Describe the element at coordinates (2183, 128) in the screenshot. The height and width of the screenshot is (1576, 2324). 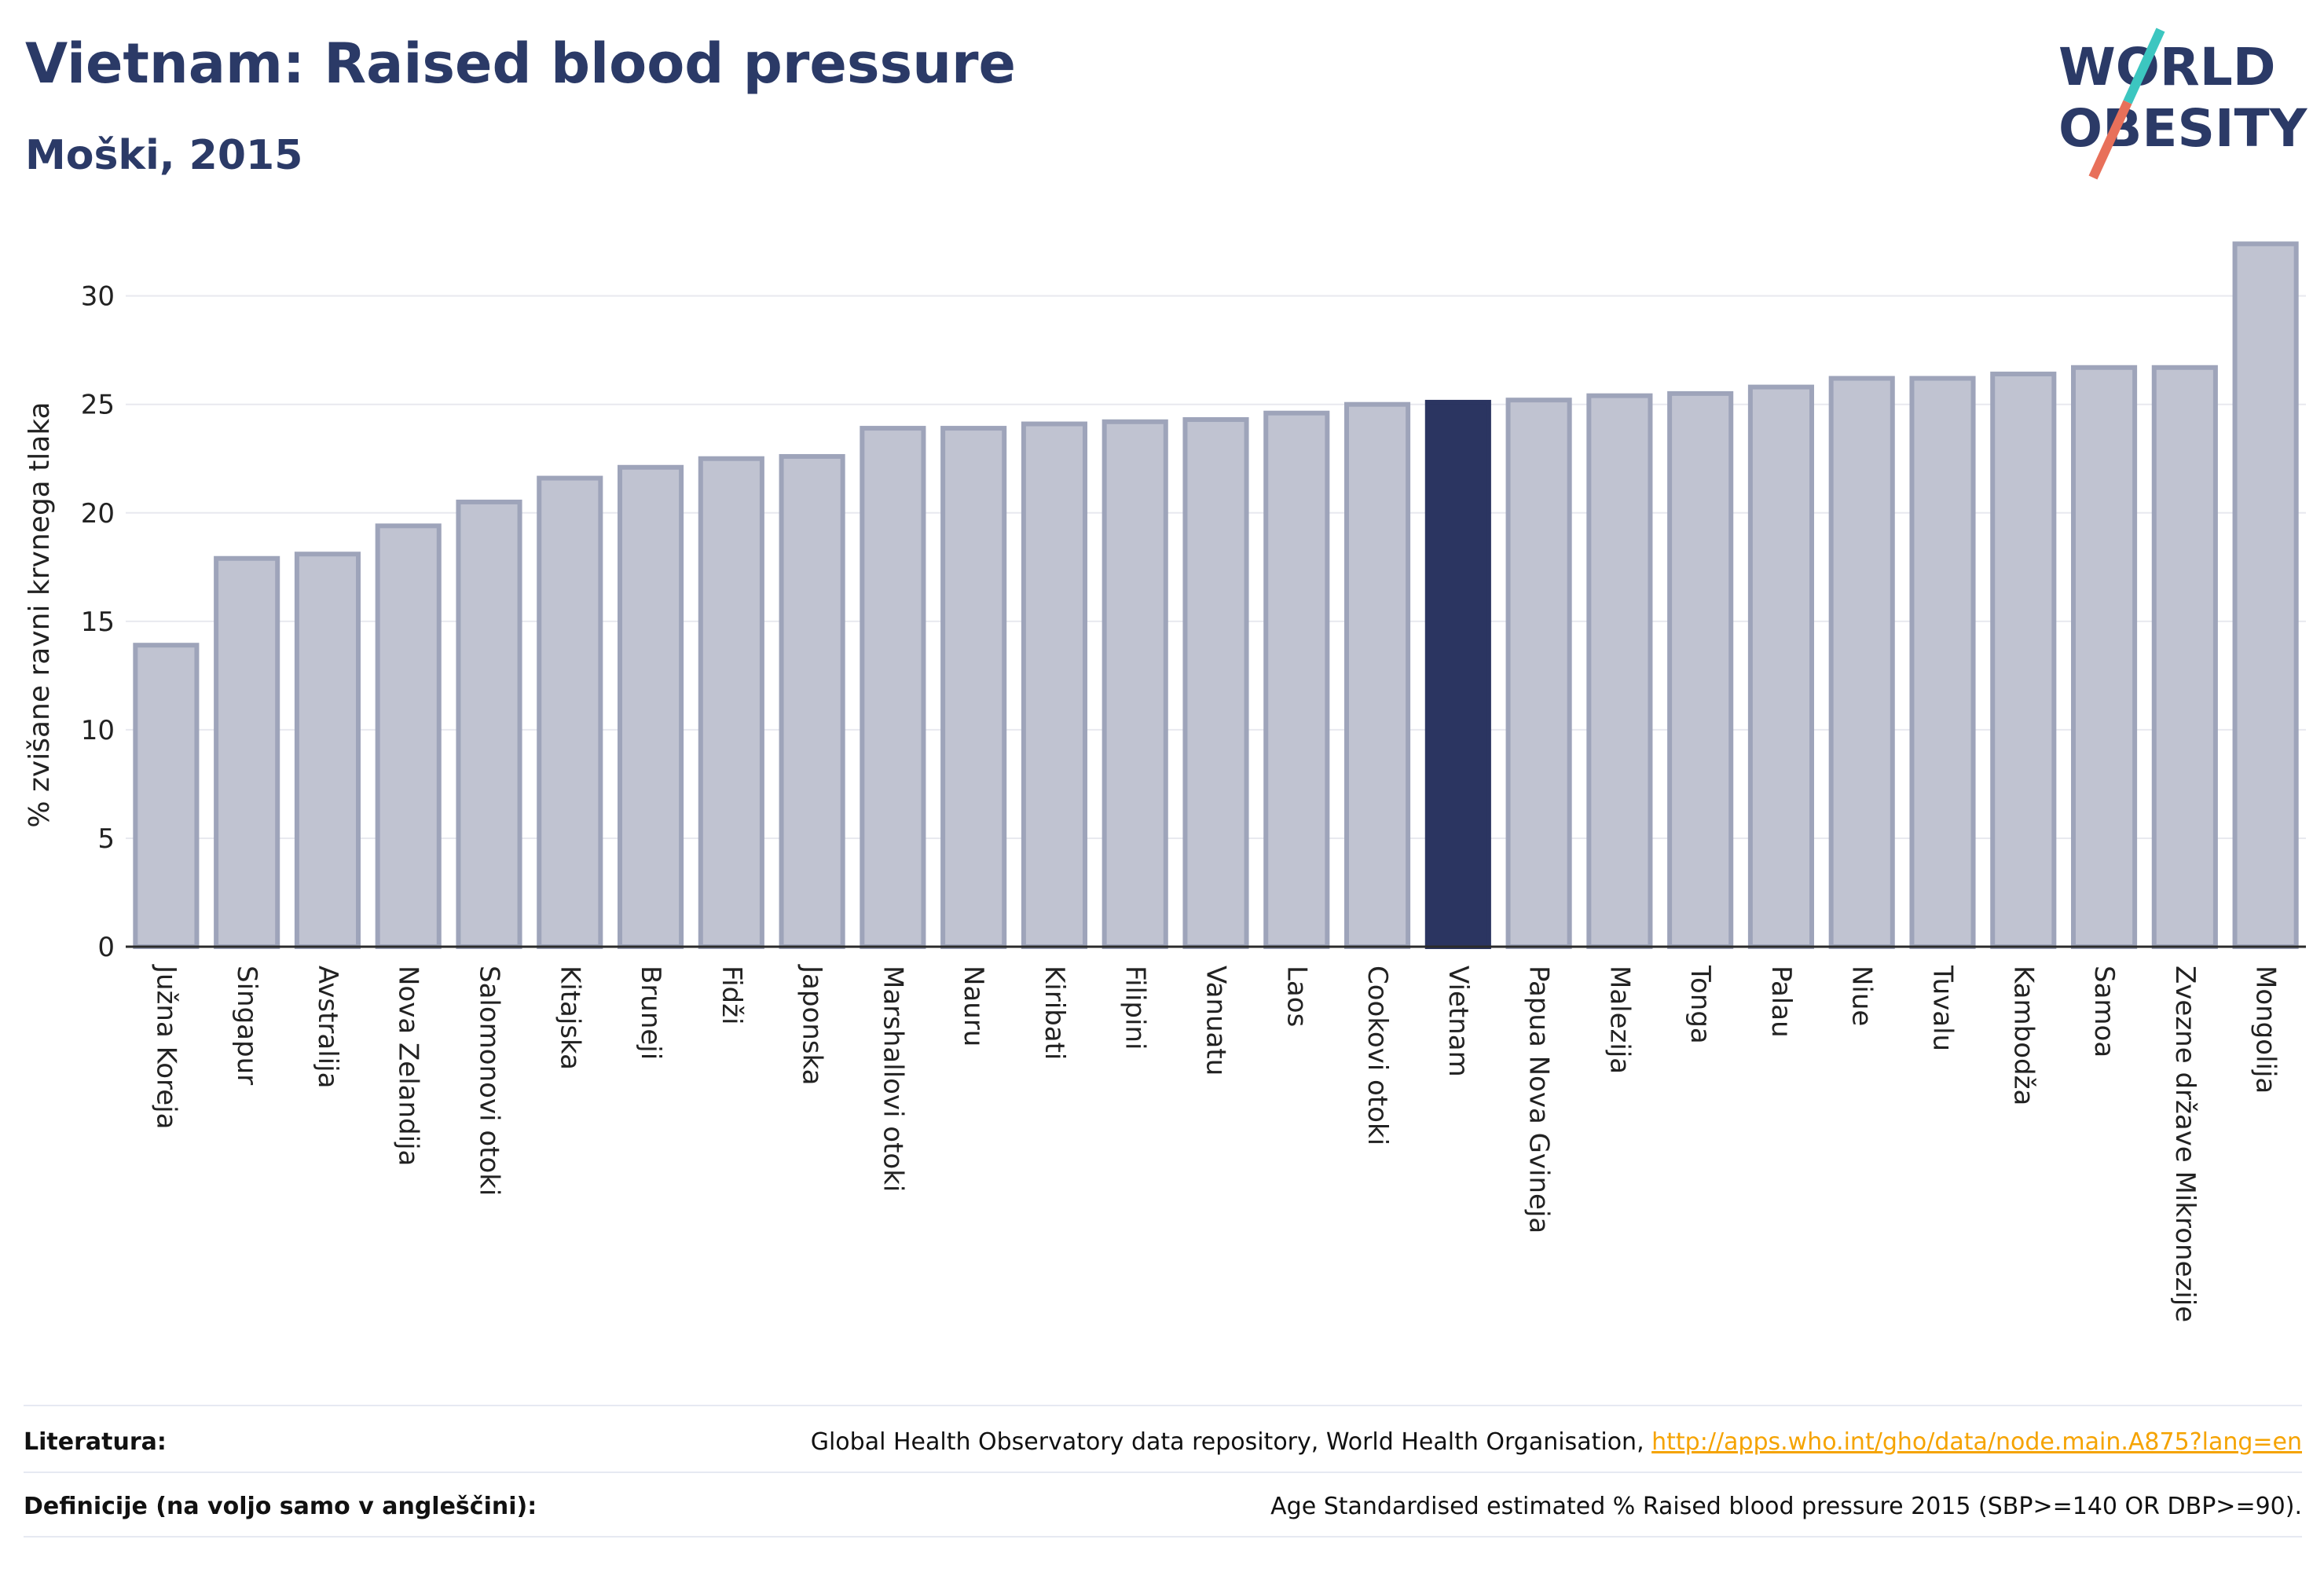
I see `logo-line-2: OBESITY` at that location.